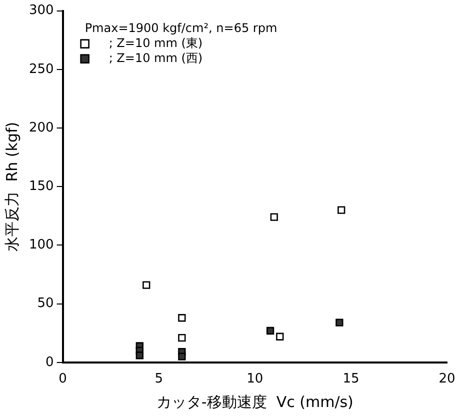  I want to click on x-tick-label: 10, so click(255, 379).